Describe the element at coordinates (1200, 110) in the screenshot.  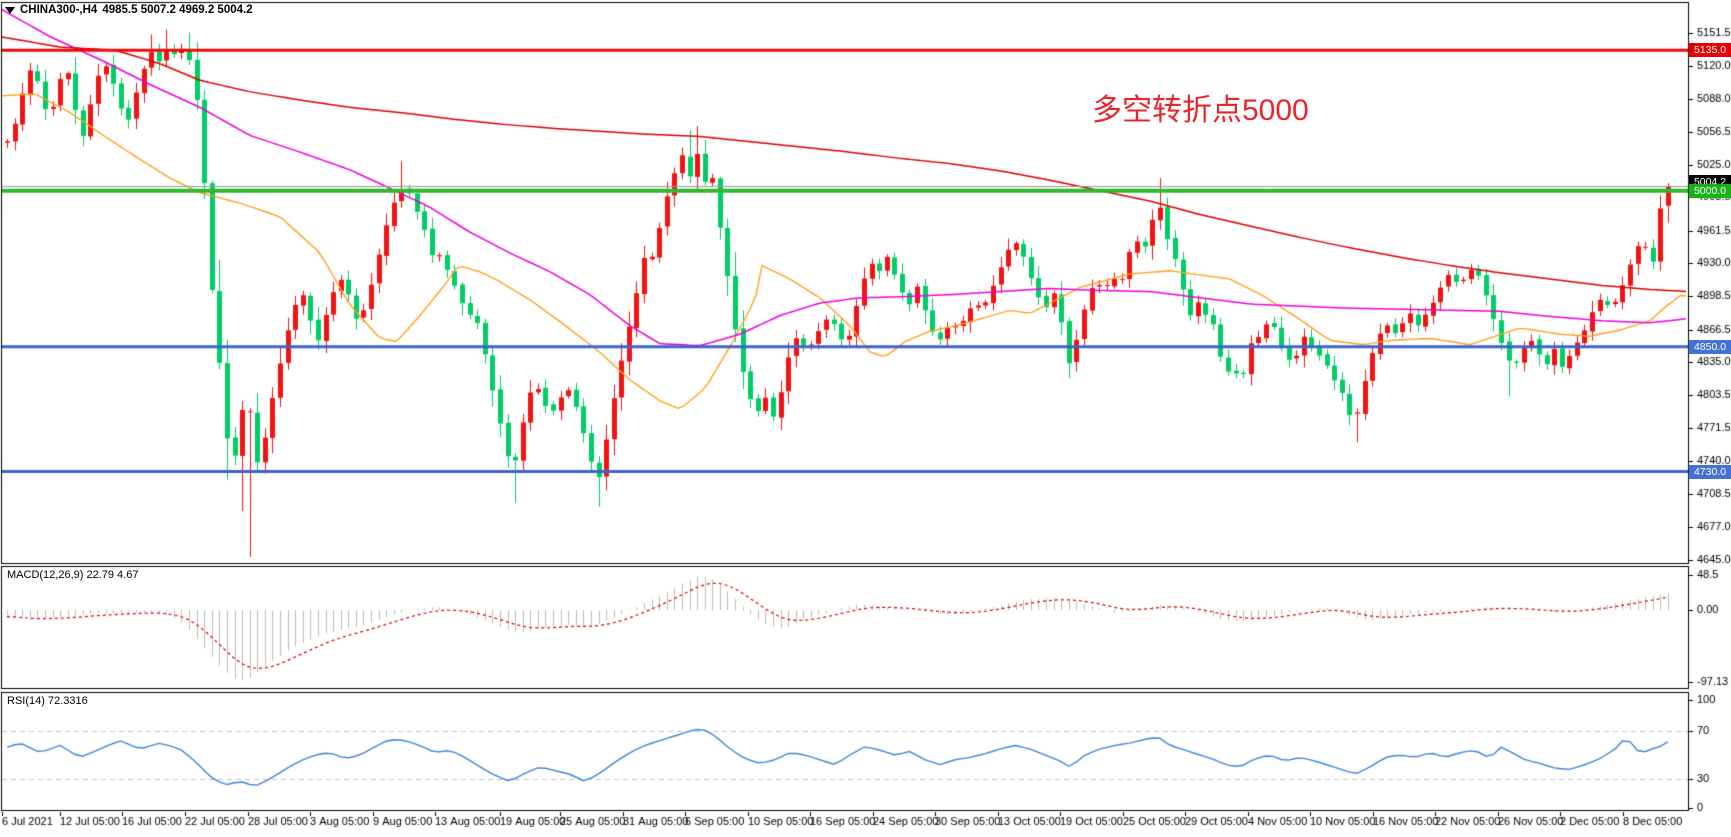
I see `annotation-text: 多空转折点5000` at that location.